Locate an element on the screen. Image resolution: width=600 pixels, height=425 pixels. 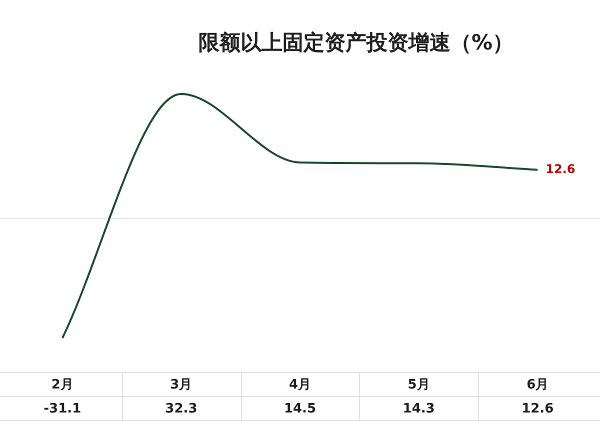
x-tick-label: 3月 is located at coordinates (181, 384).